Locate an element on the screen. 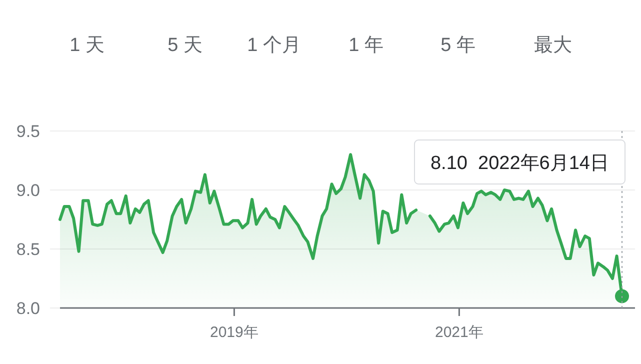 The image size is (641, 364). y-tick-label: 9.0 is located at coordinates (28, 190).